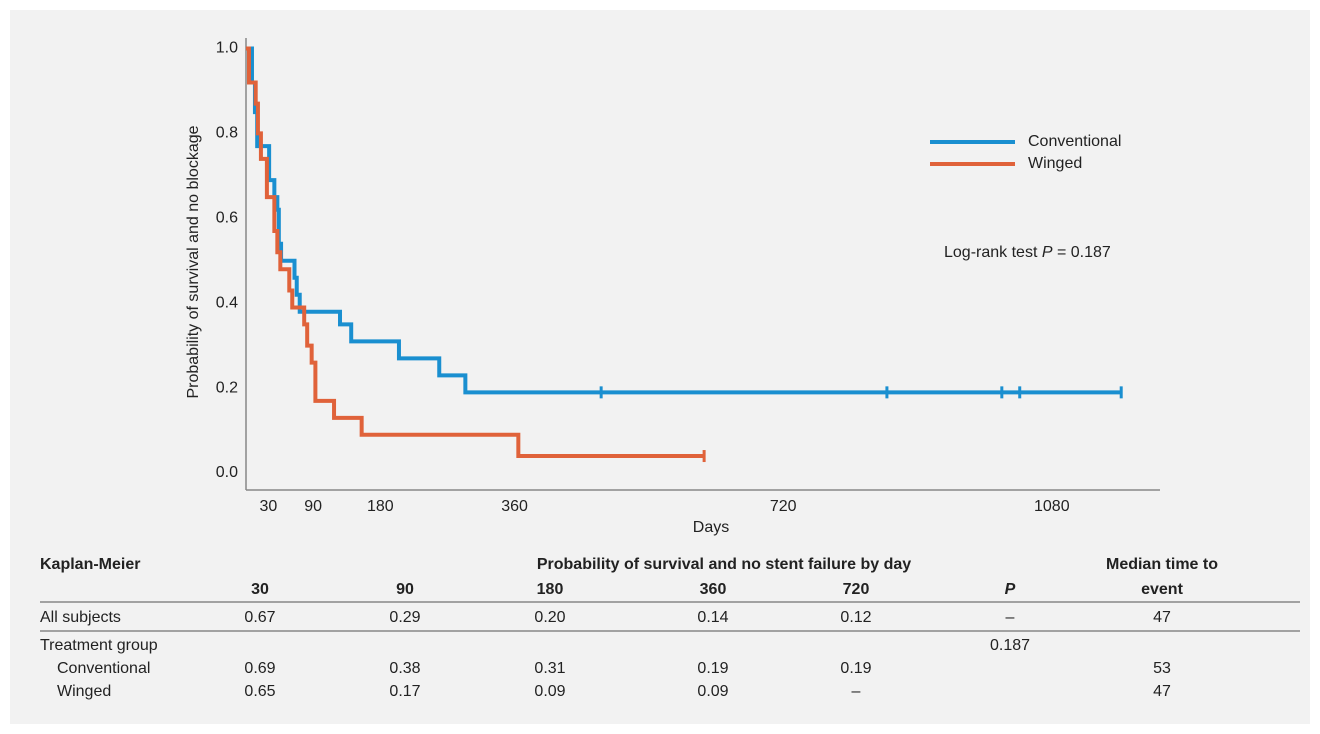  What do you see at coordinates (227, 133) in the screenshot?
I see `y-tick-label: 0.8` at bounding box center [227, 133].